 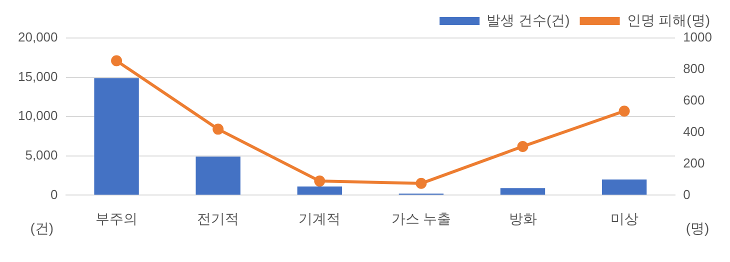 What do you see at coordinates (38, 116) in the screenshot?
I see `y-tick-label: 10,000` at bounding box center [38, 116].